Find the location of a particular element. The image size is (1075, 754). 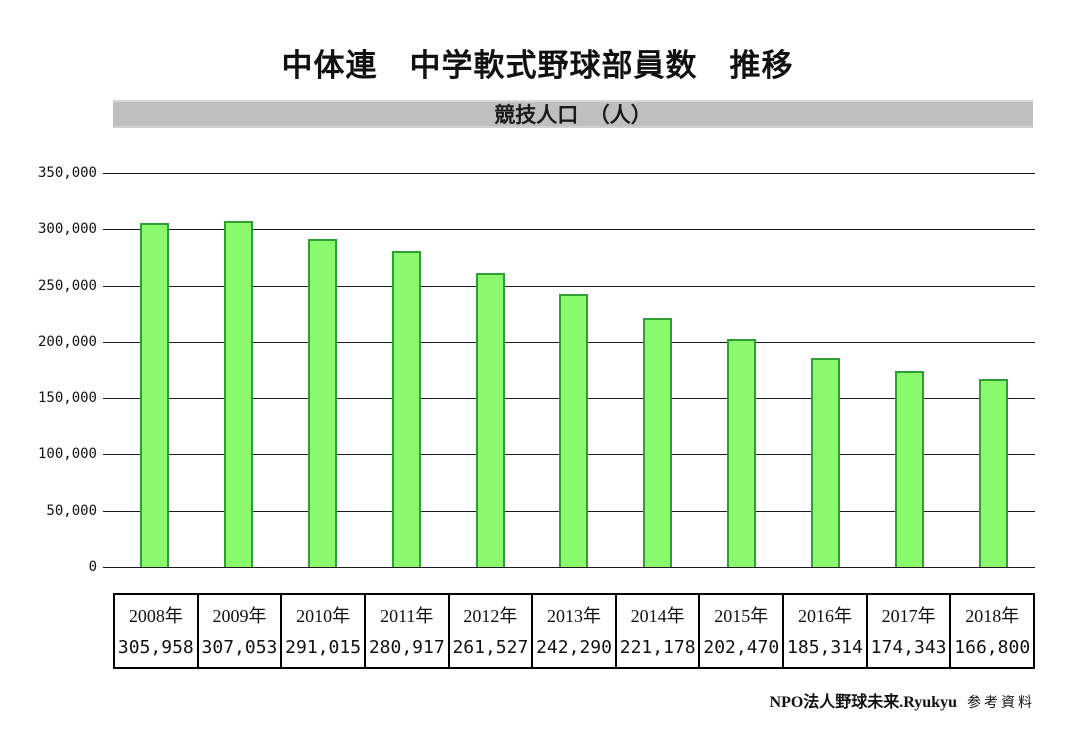

subtitle-band: 競技人口 （人） is located at coordinates (573, 114).